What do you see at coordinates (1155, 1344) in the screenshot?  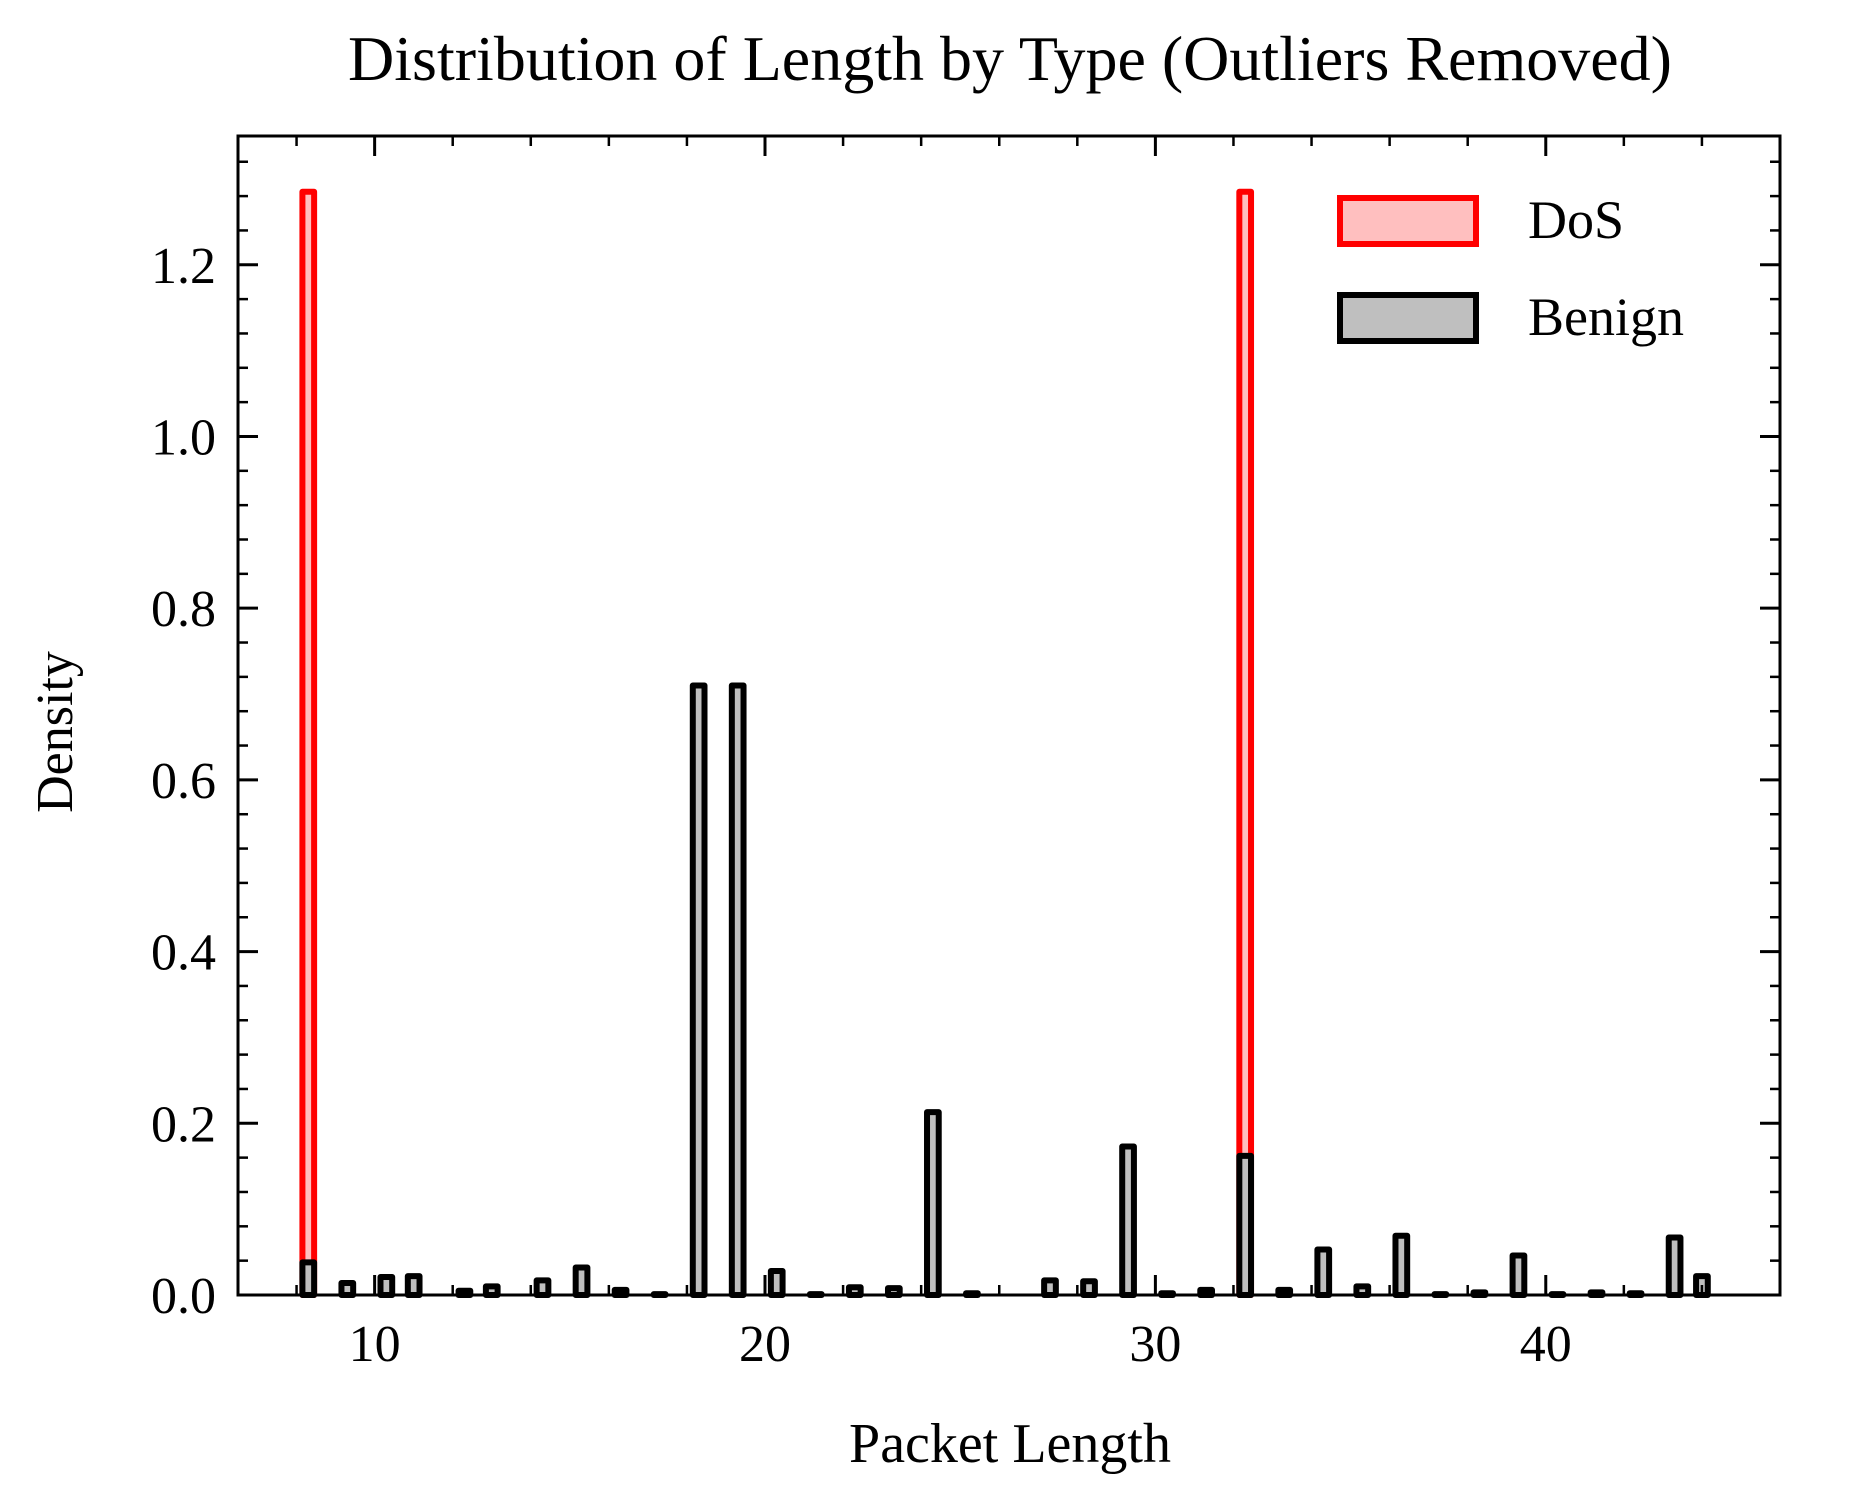 I see `x-tick-label: 30` at bounding box center [1155, 1344].